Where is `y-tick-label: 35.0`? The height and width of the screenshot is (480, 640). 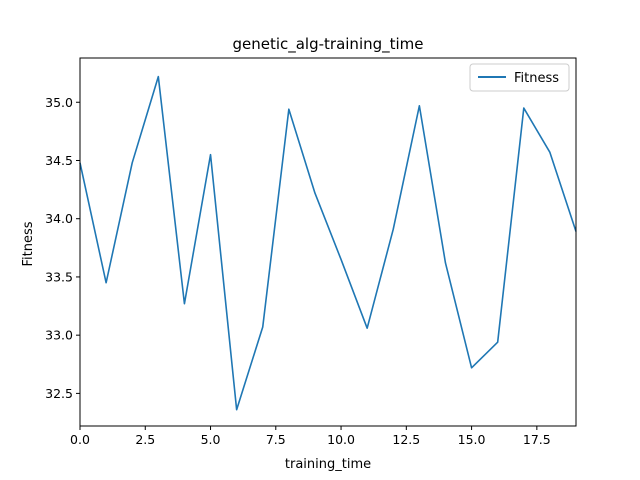 y-tick-label: 35.0 is located at coordinates (59, 102).